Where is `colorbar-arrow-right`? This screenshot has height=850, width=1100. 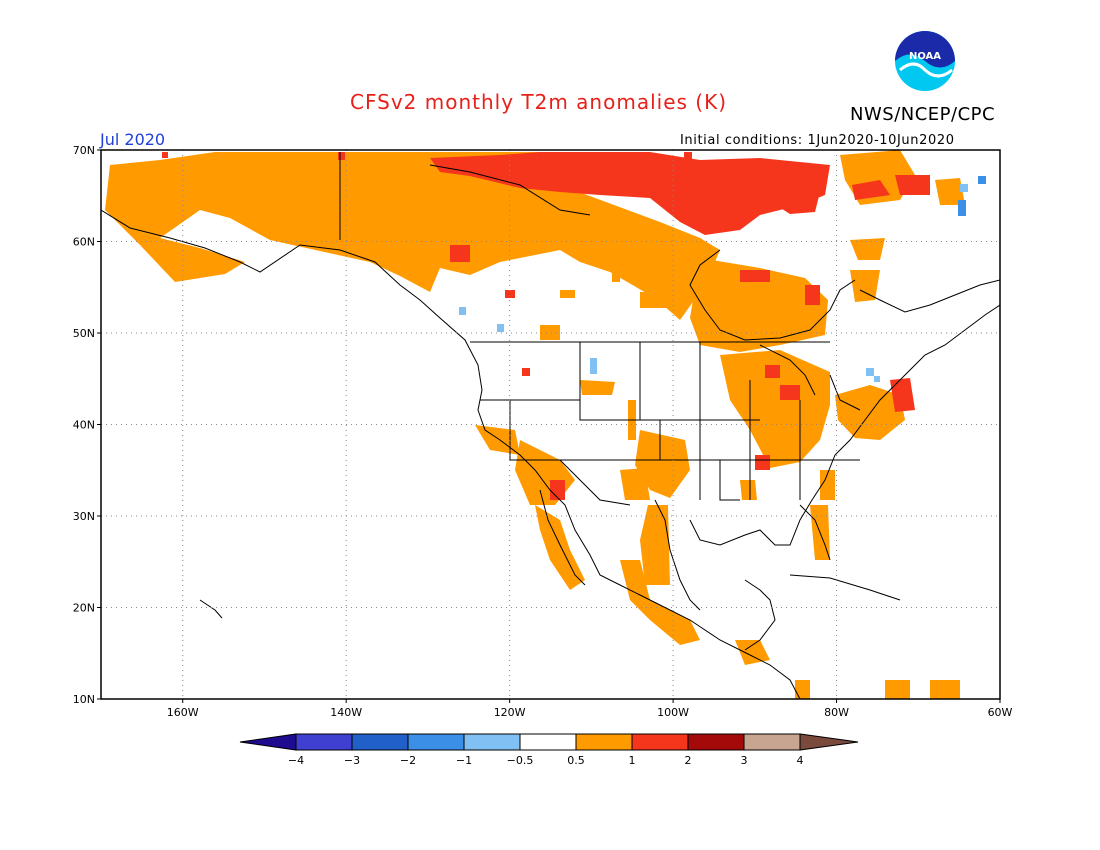 colorbar-arrow-right is located at coordinates (829, 742).